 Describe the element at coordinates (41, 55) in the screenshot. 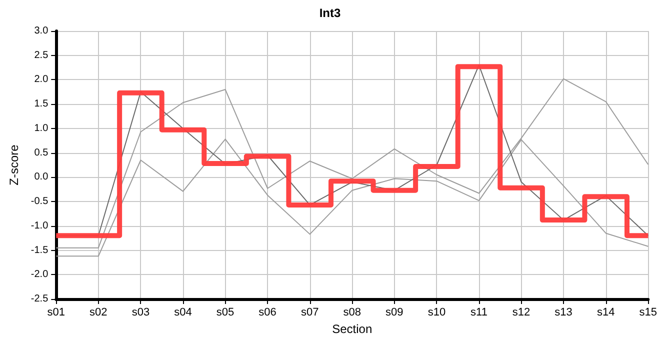

I see `y-tick-label: 2.5` at that location.